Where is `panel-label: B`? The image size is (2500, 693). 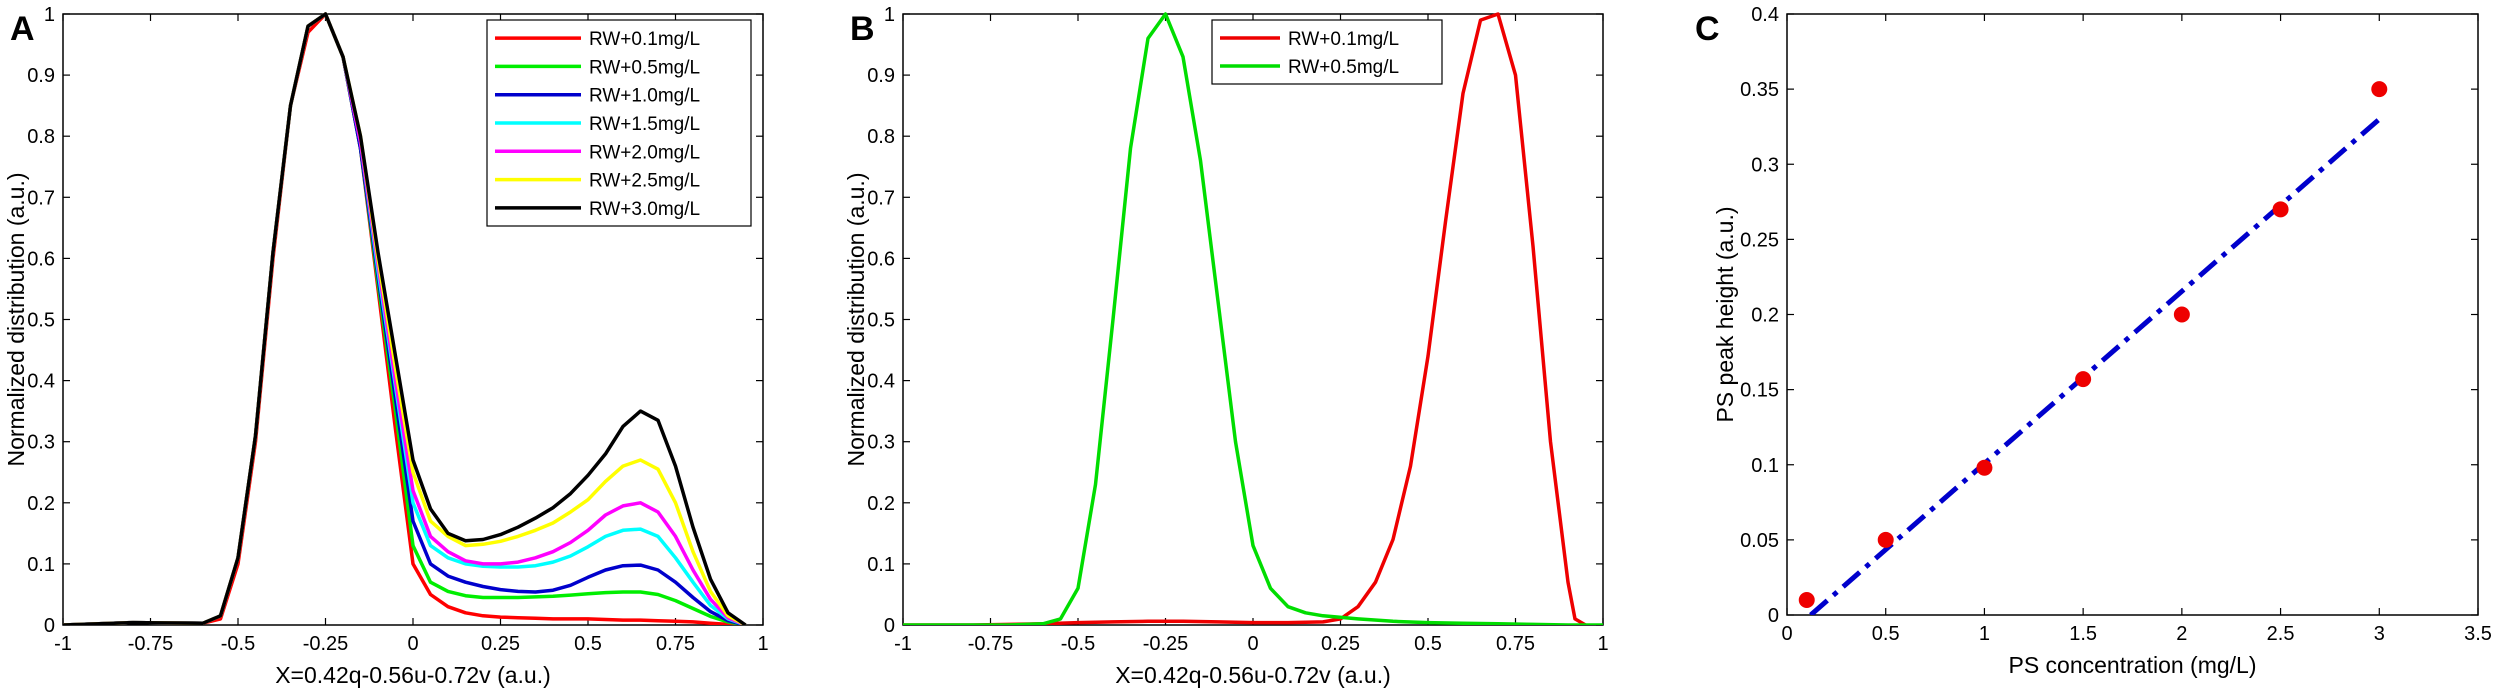 panel-label: B is located at coordinates (862, 29).